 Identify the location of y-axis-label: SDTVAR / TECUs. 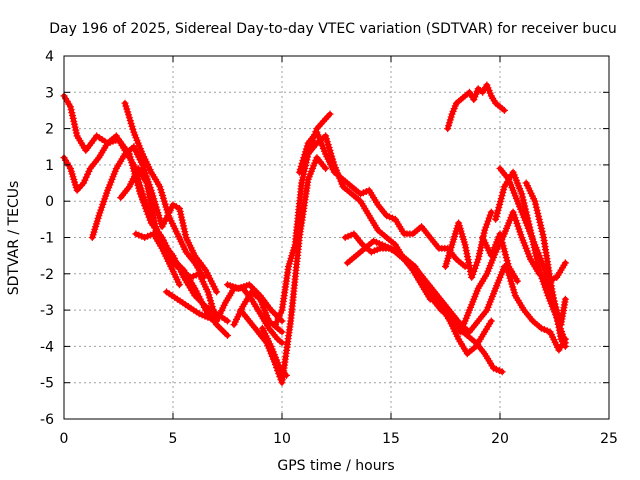
(14, 238).